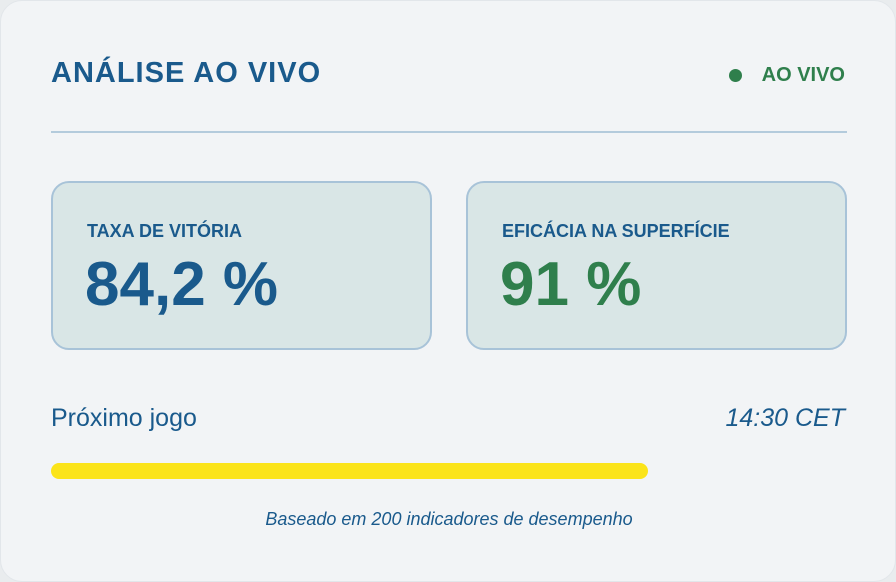 The height and width of the screenshot is (582, 896). What do you see at coordinates (785, 418) in the screenshot?
I see `next-game-time: 14:30 CET` at bounding box center [785, 418].